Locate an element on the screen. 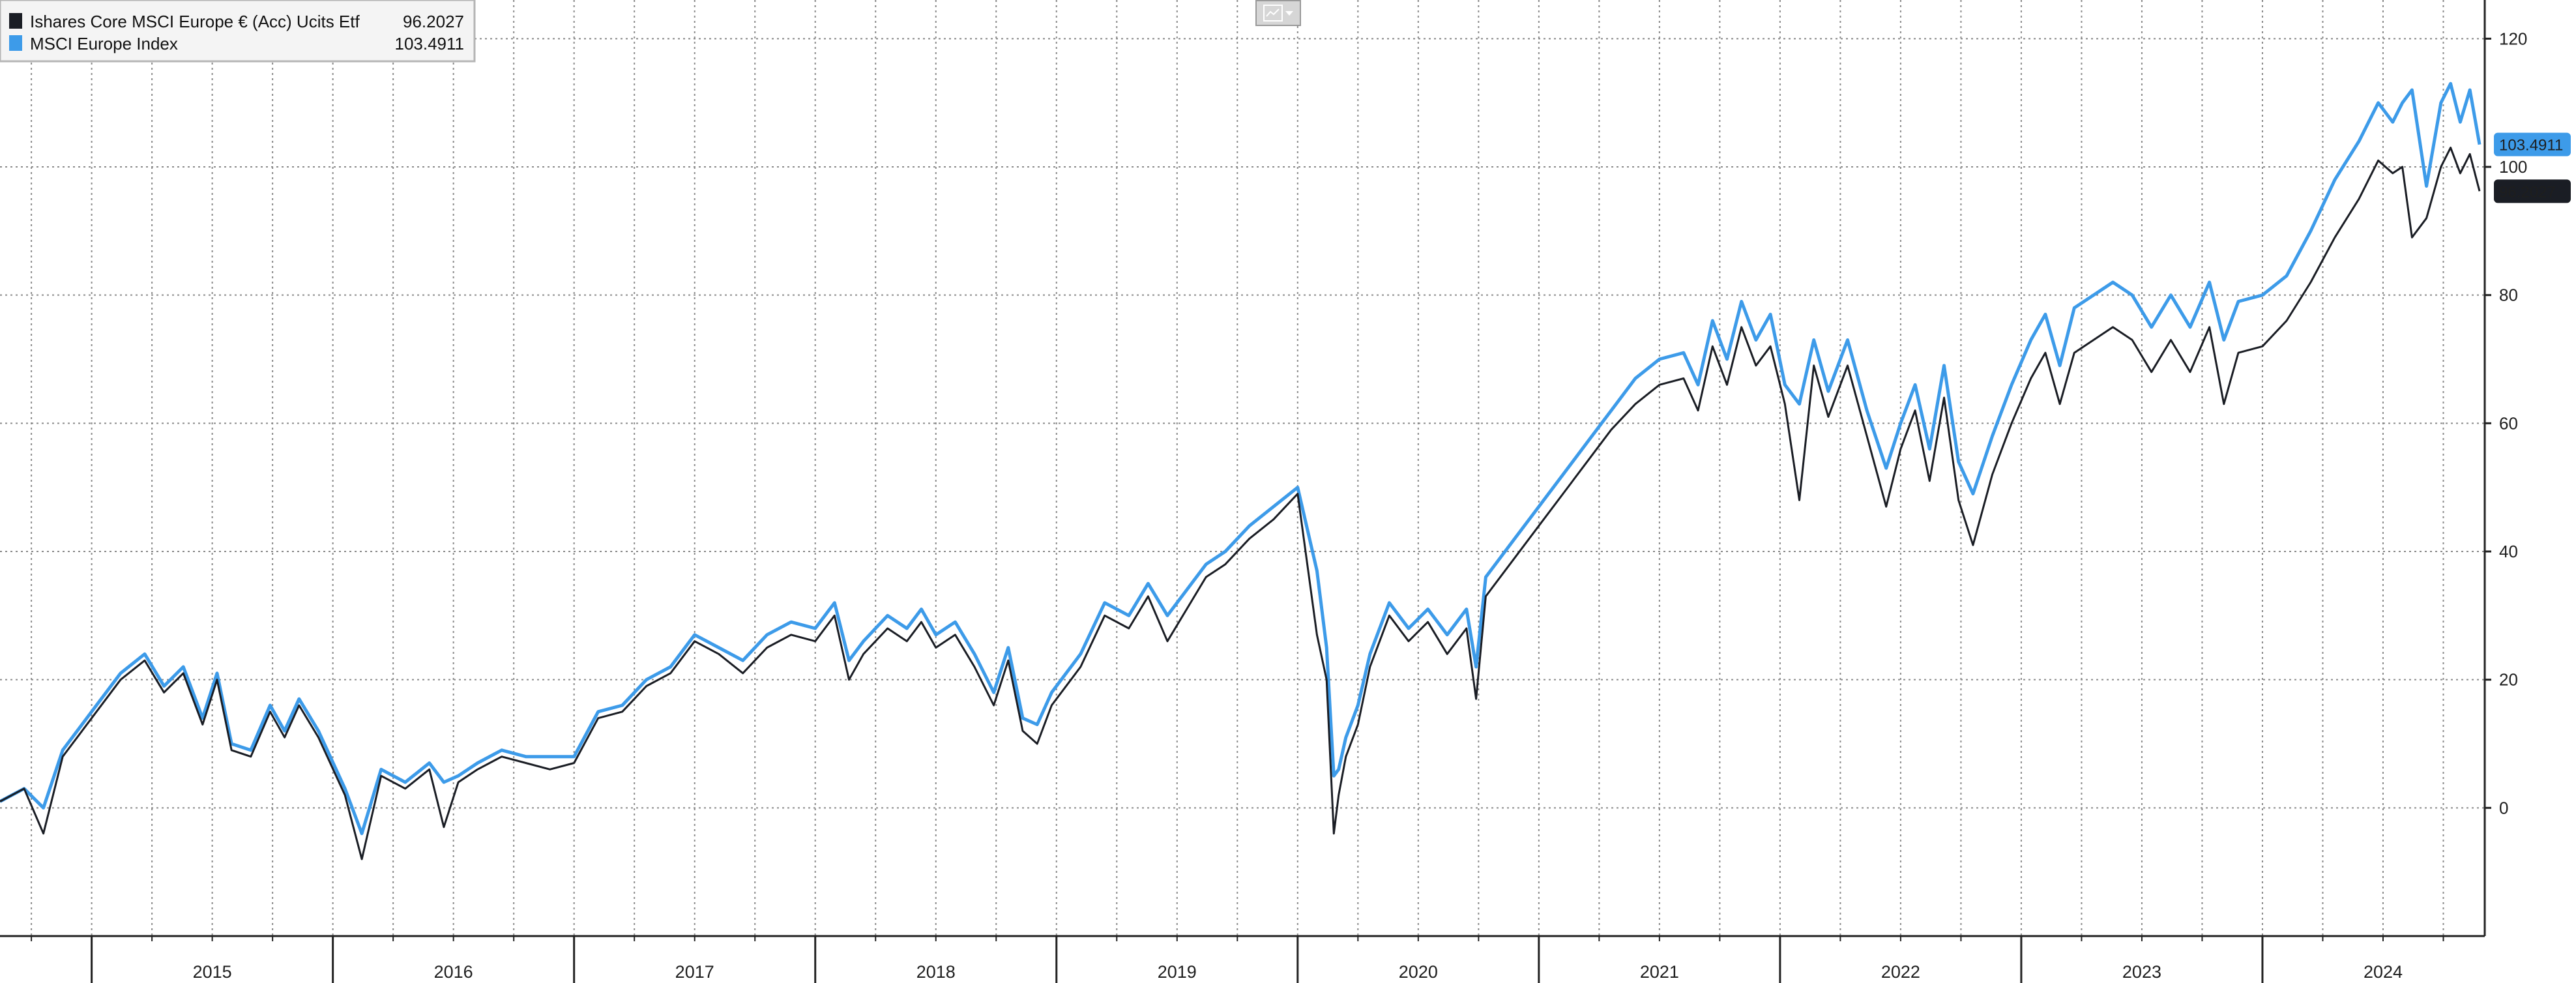 The width and height of the screenshot is (2576, 983). x-tick-label: 2019 is located at coordinates (1177, 972).